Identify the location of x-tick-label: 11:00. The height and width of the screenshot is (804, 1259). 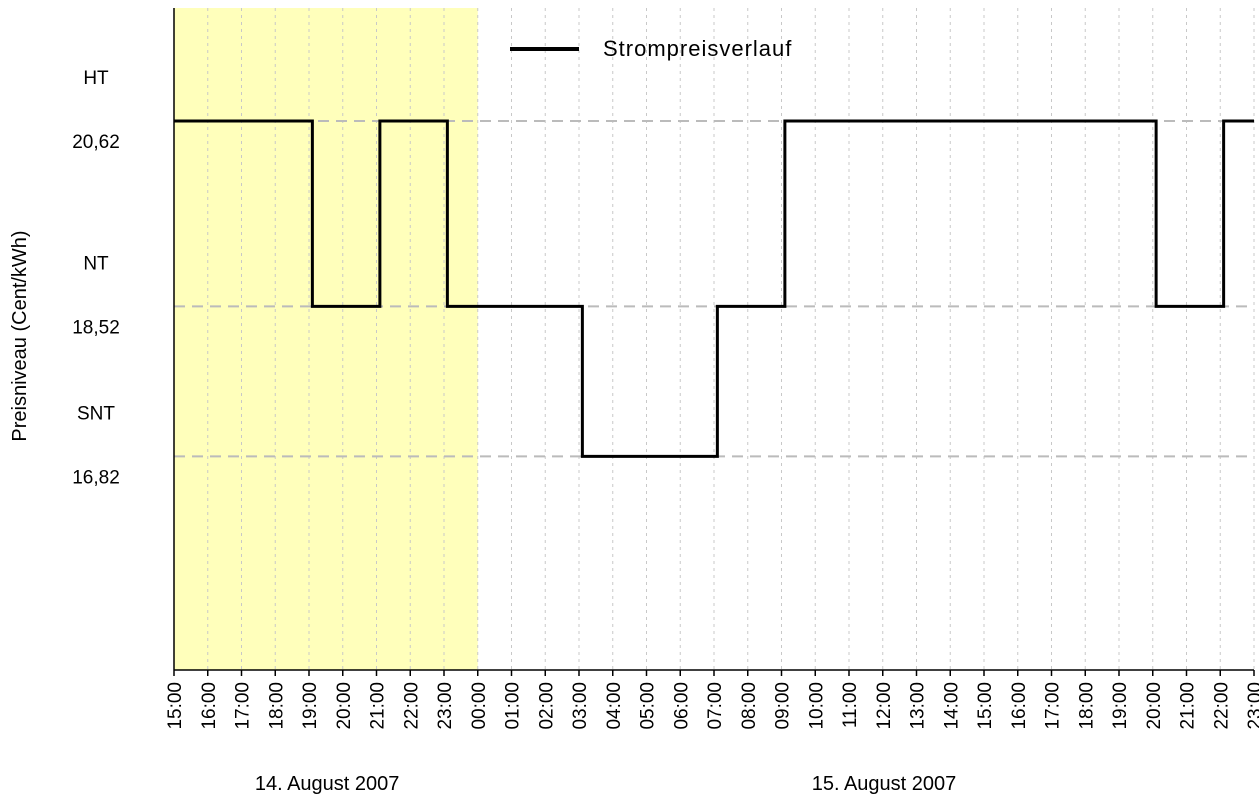
(850, 705).